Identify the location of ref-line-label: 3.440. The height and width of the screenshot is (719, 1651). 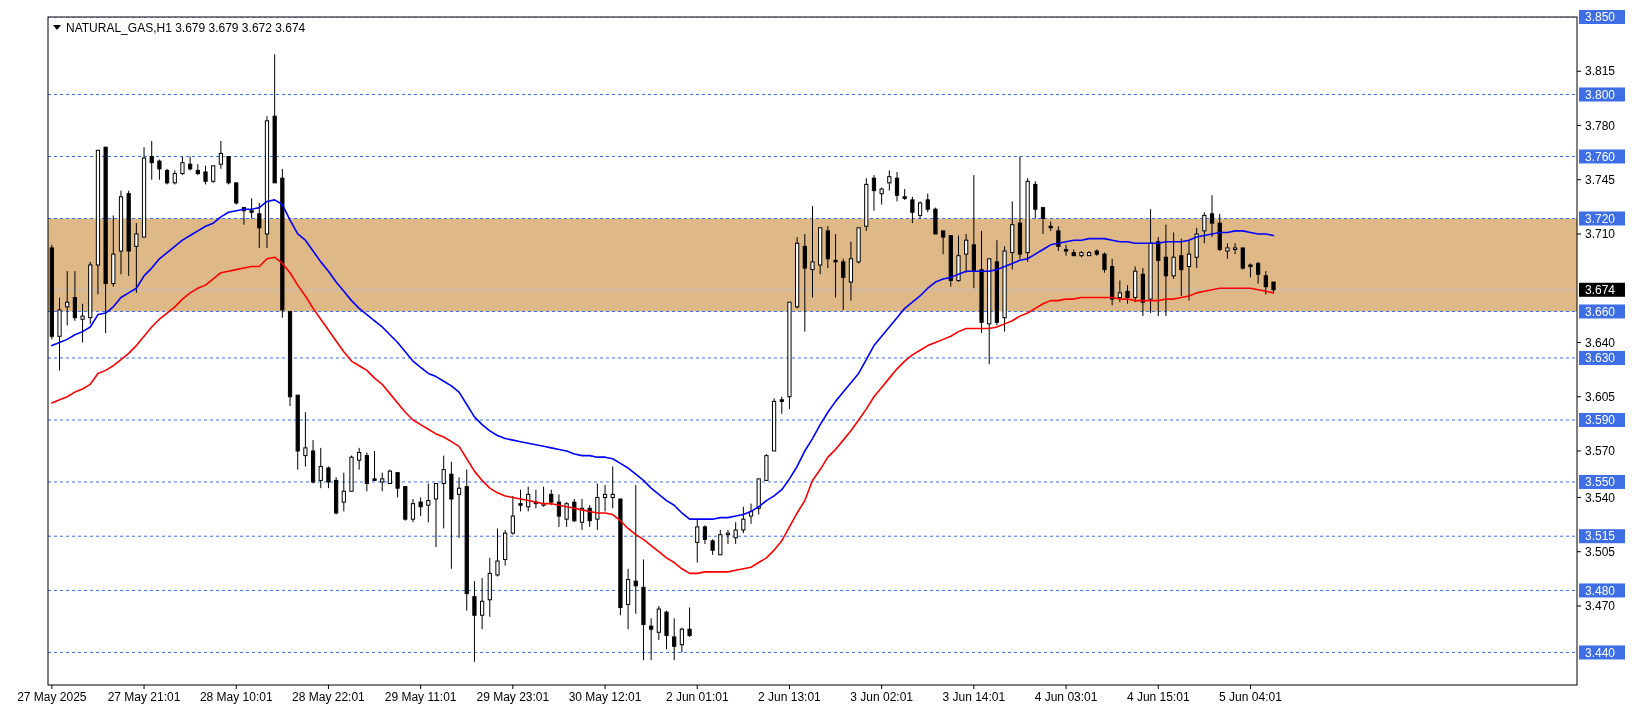
(1600, 652).